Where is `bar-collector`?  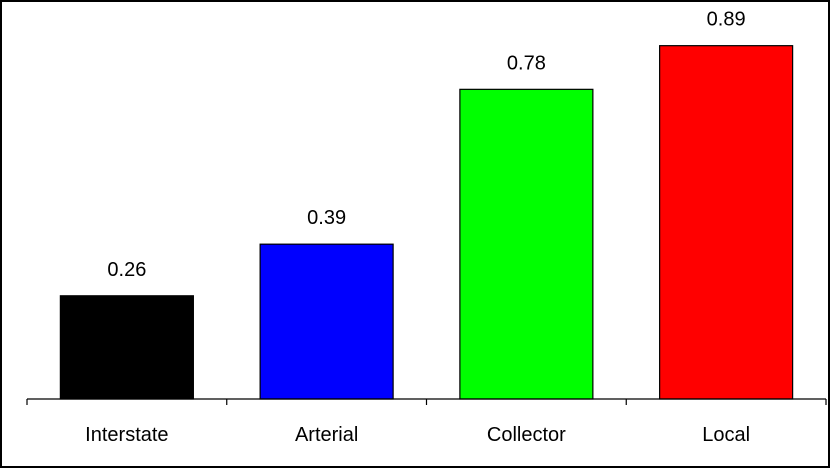
bar-collector is located at coordinates (526, 244).